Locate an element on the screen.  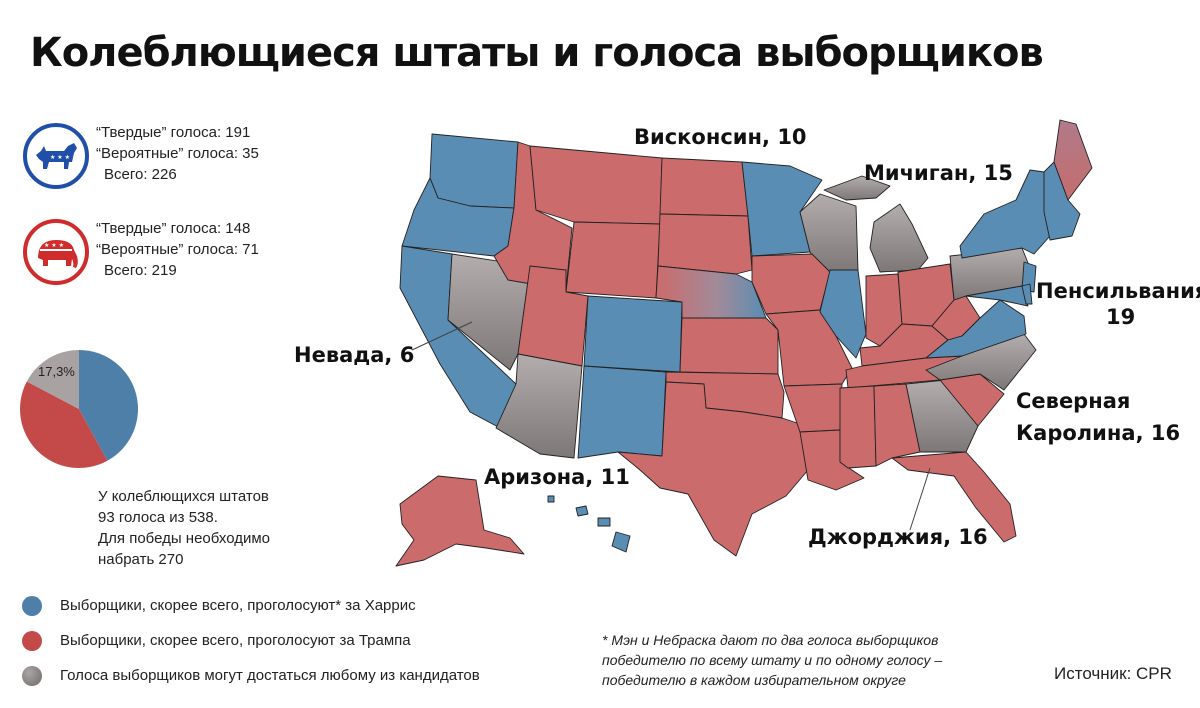
state-mississippi is located at coordinates (858, 427).